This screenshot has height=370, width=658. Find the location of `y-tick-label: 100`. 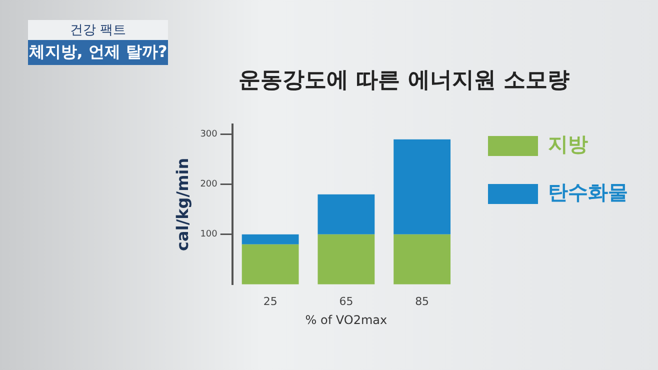

y-tick-label: 100 is located at coordinates (209, 235).